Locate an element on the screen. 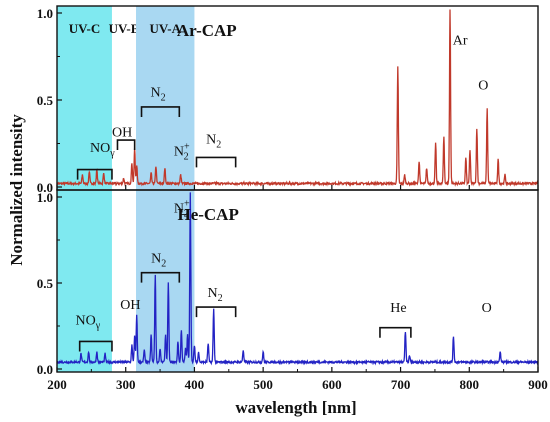  annotation-label: He is located at coordinates (398, 308).